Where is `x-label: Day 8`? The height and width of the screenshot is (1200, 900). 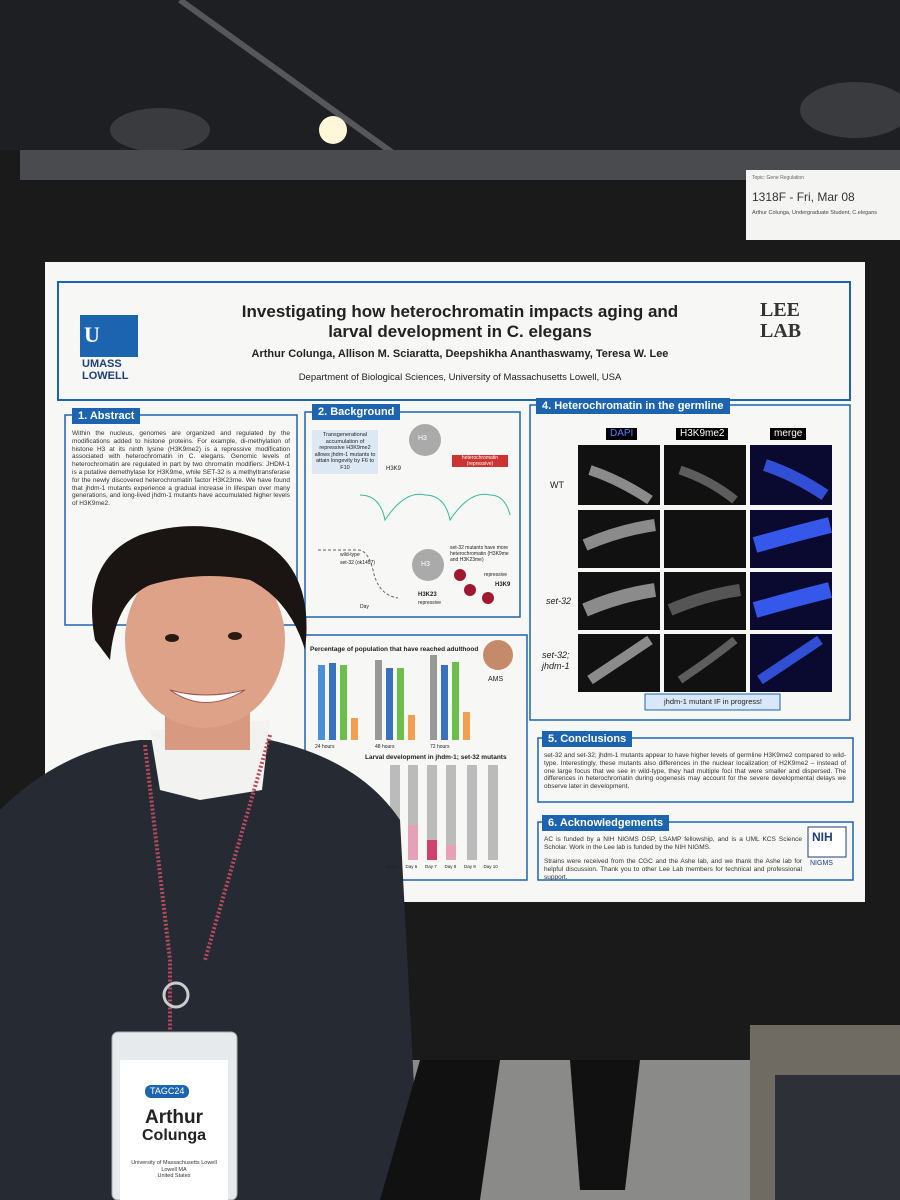
x-label: Day 8 is located at coordinates (450, 866).